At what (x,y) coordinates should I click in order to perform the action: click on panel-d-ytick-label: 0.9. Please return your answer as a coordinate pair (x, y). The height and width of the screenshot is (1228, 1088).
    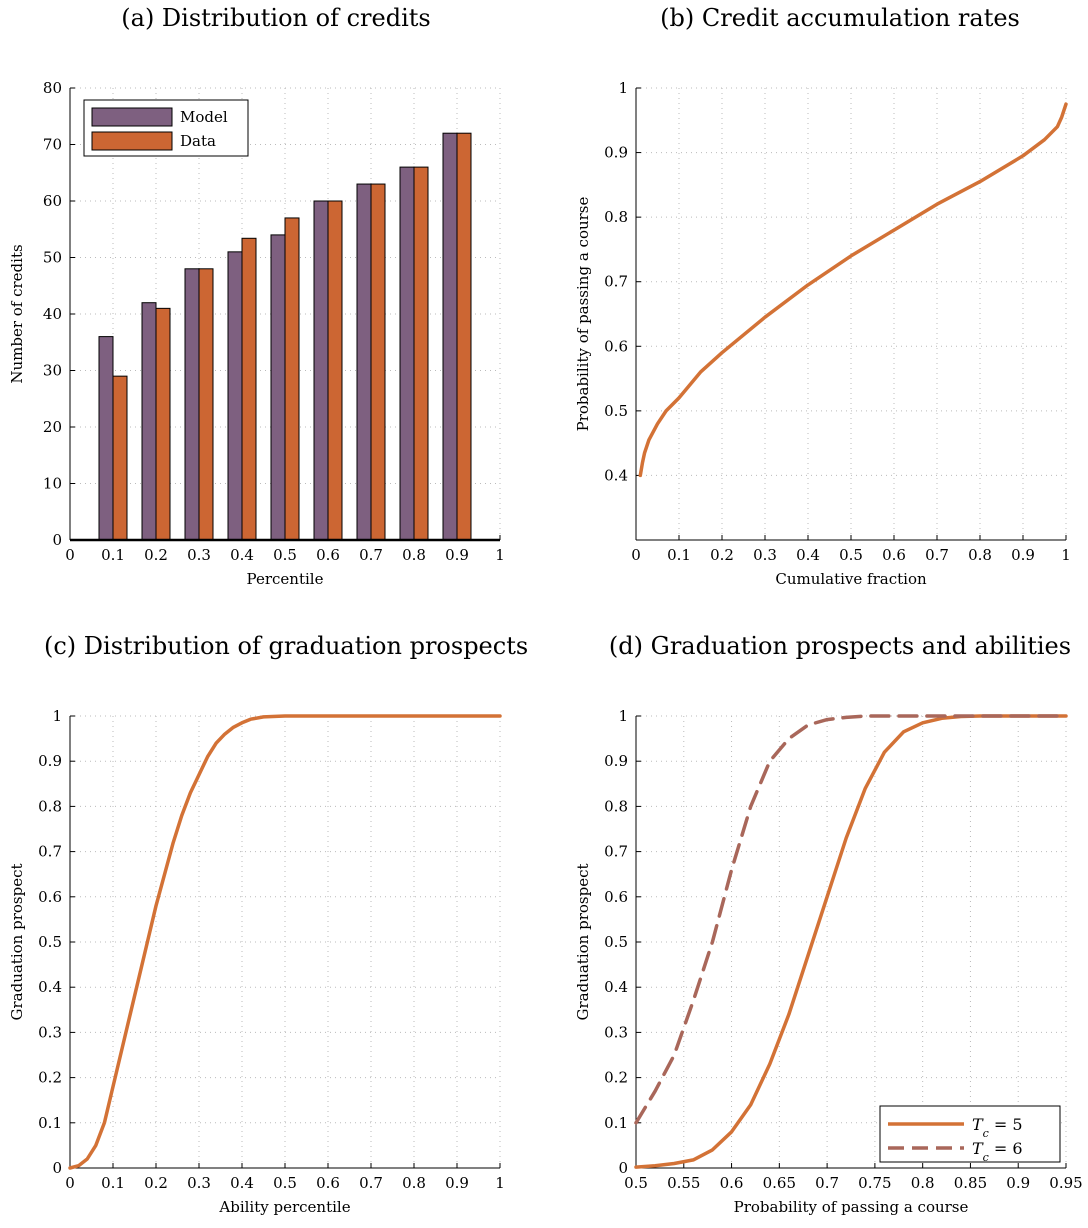
    Looking at the image, I should click on (616, 761).